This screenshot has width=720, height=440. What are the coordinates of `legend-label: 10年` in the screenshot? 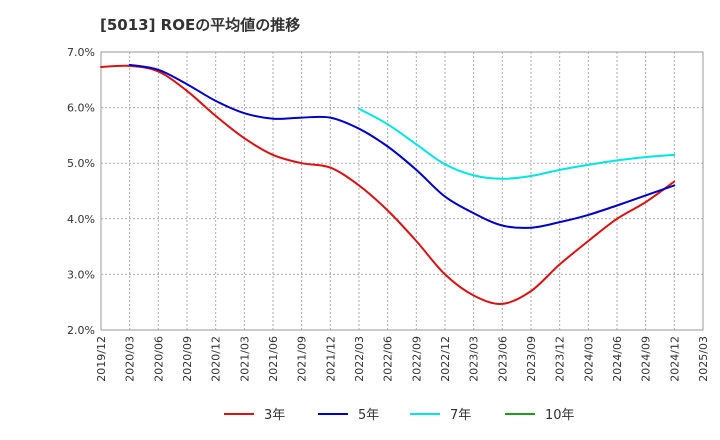 It's located at (560, 415).